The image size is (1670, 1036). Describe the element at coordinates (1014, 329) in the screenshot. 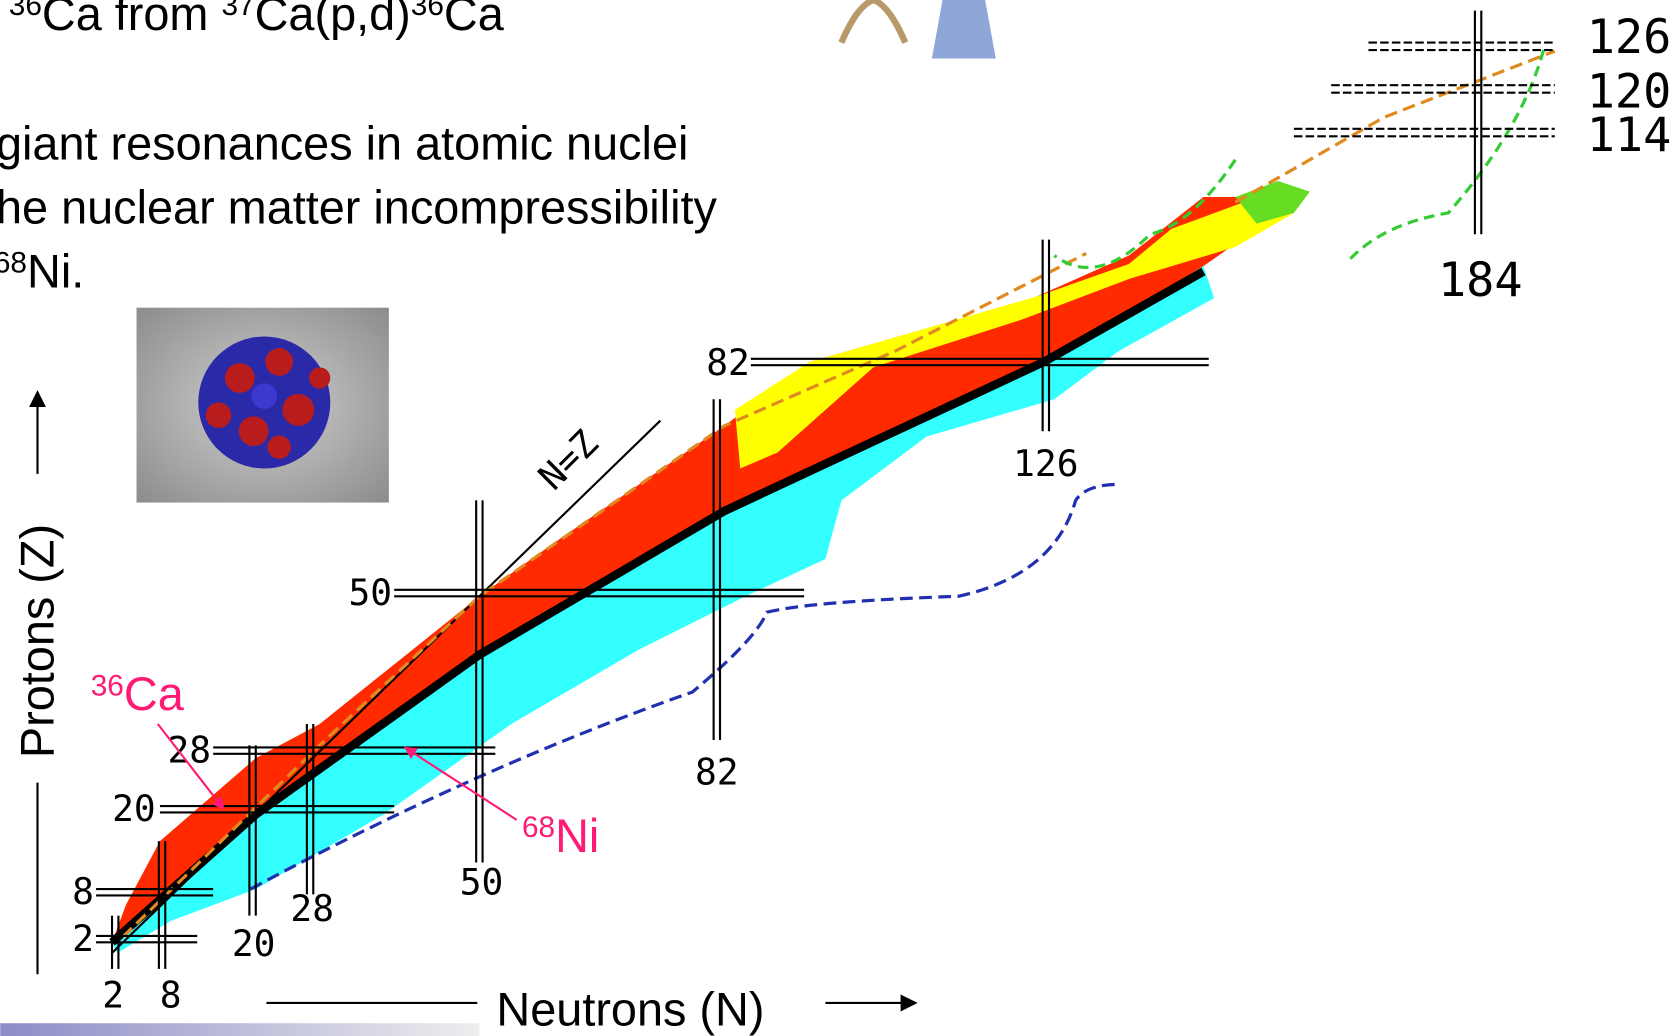

I see `yellow-region` at that location.